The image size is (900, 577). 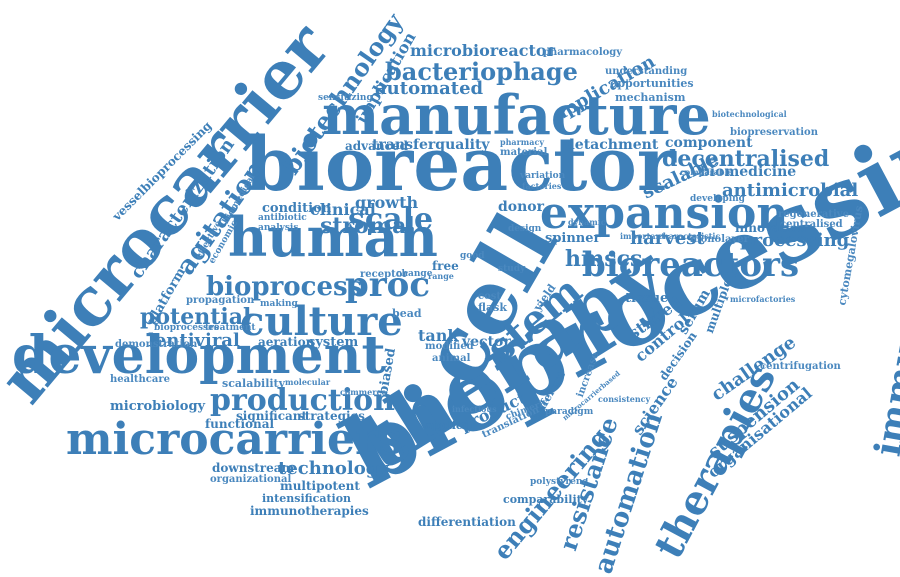 What do you see at coordinates (445, 266) in the screenshot?
I see `word-free: free` at bounding box center [445, 266].